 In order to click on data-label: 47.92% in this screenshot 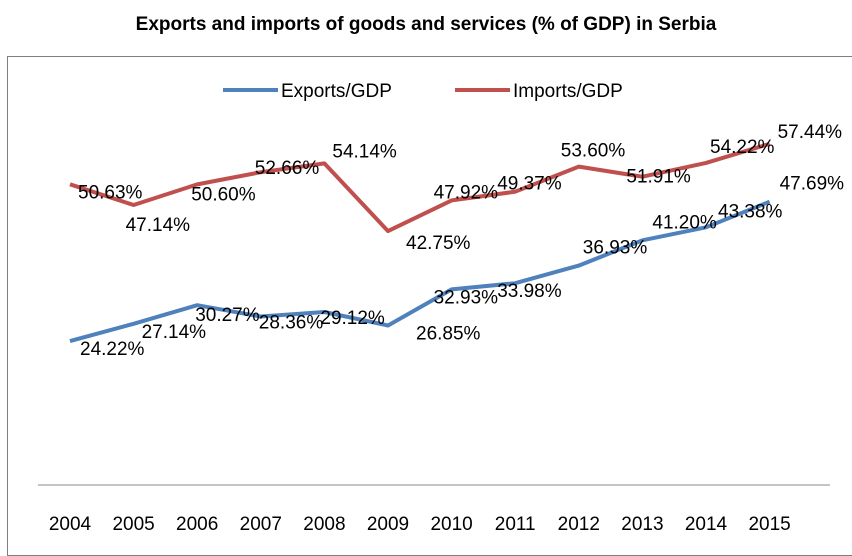, I will do `click(466, 192)`.